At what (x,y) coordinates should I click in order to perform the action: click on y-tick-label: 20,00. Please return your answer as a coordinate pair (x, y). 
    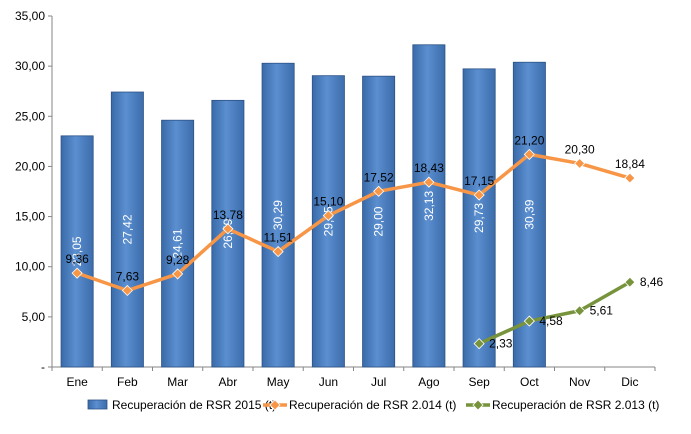
    Looking at the image, I should click on (30, 166).